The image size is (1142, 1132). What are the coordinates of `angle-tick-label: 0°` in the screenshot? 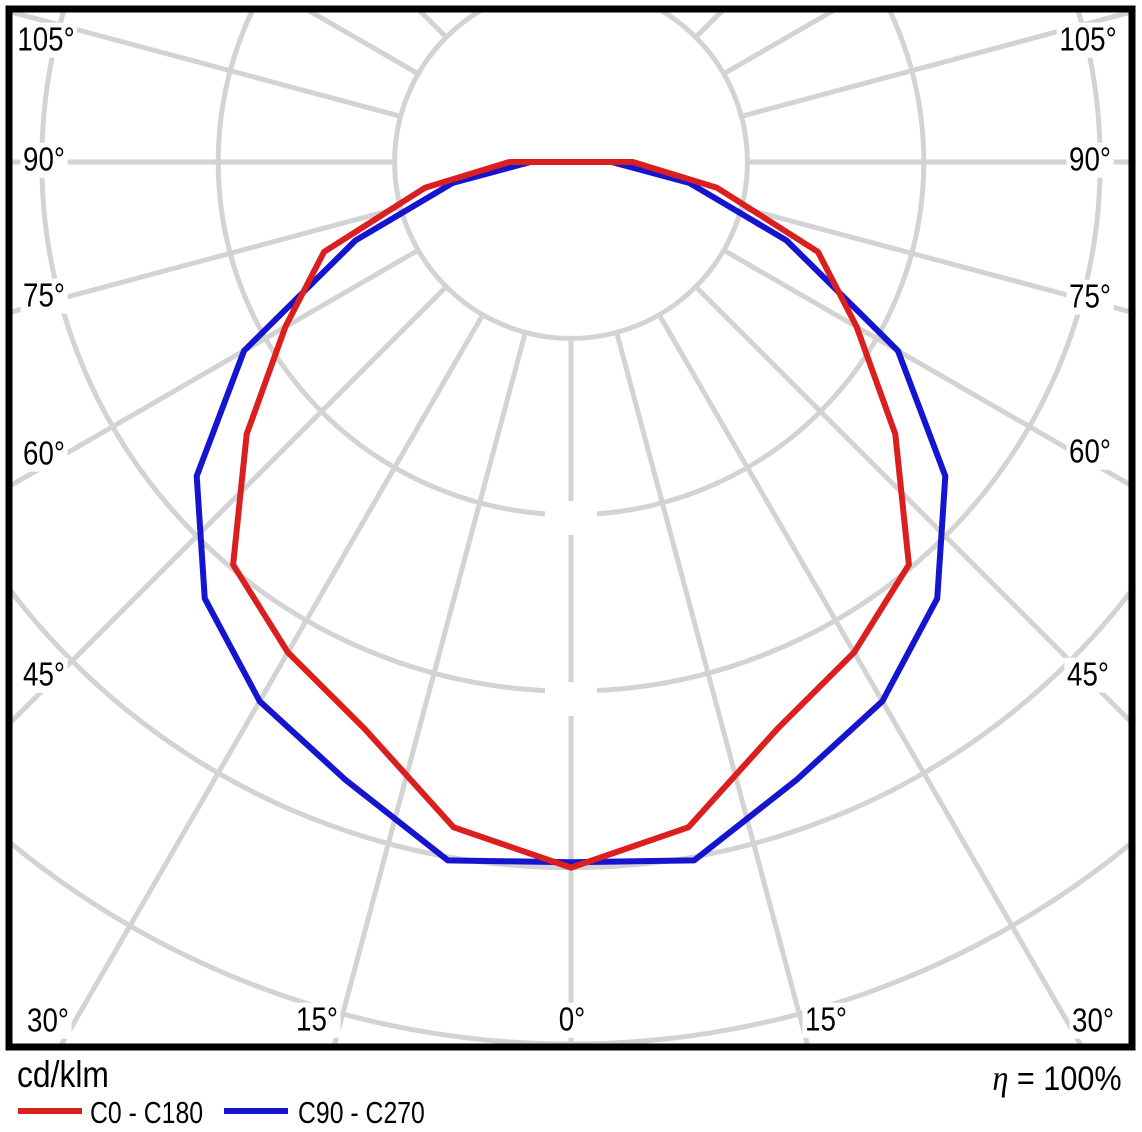 It's located at (572, 1020).